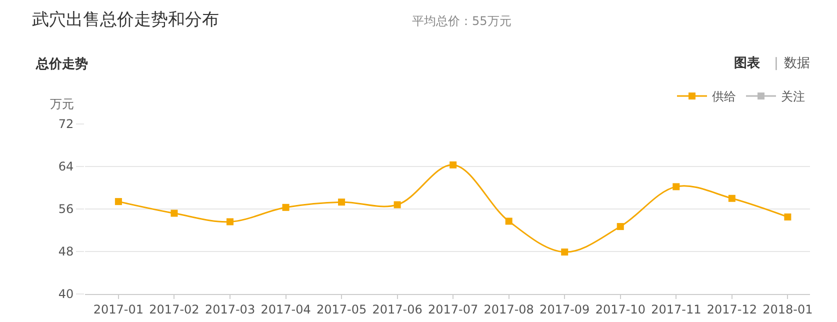  Describe the element at coordinates (462, 21) in the screenshot. I see `chart-subtitle: 平均总价：55万元` at that location.